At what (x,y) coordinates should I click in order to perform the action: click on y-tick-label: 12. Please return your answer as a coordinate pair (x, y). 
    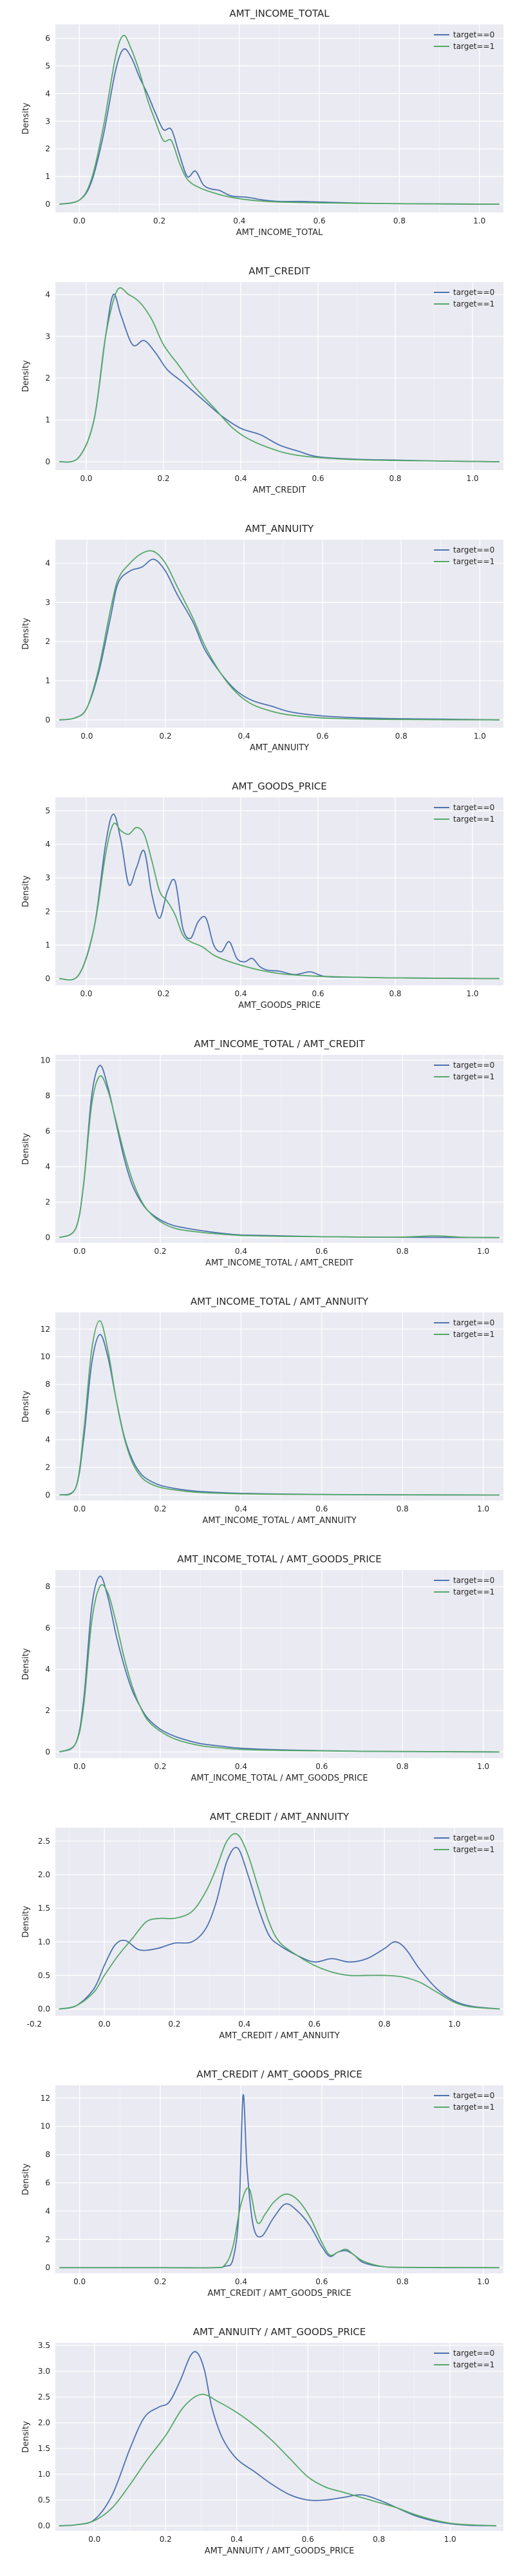
    Looking at the image, I should click on (46, 2099).